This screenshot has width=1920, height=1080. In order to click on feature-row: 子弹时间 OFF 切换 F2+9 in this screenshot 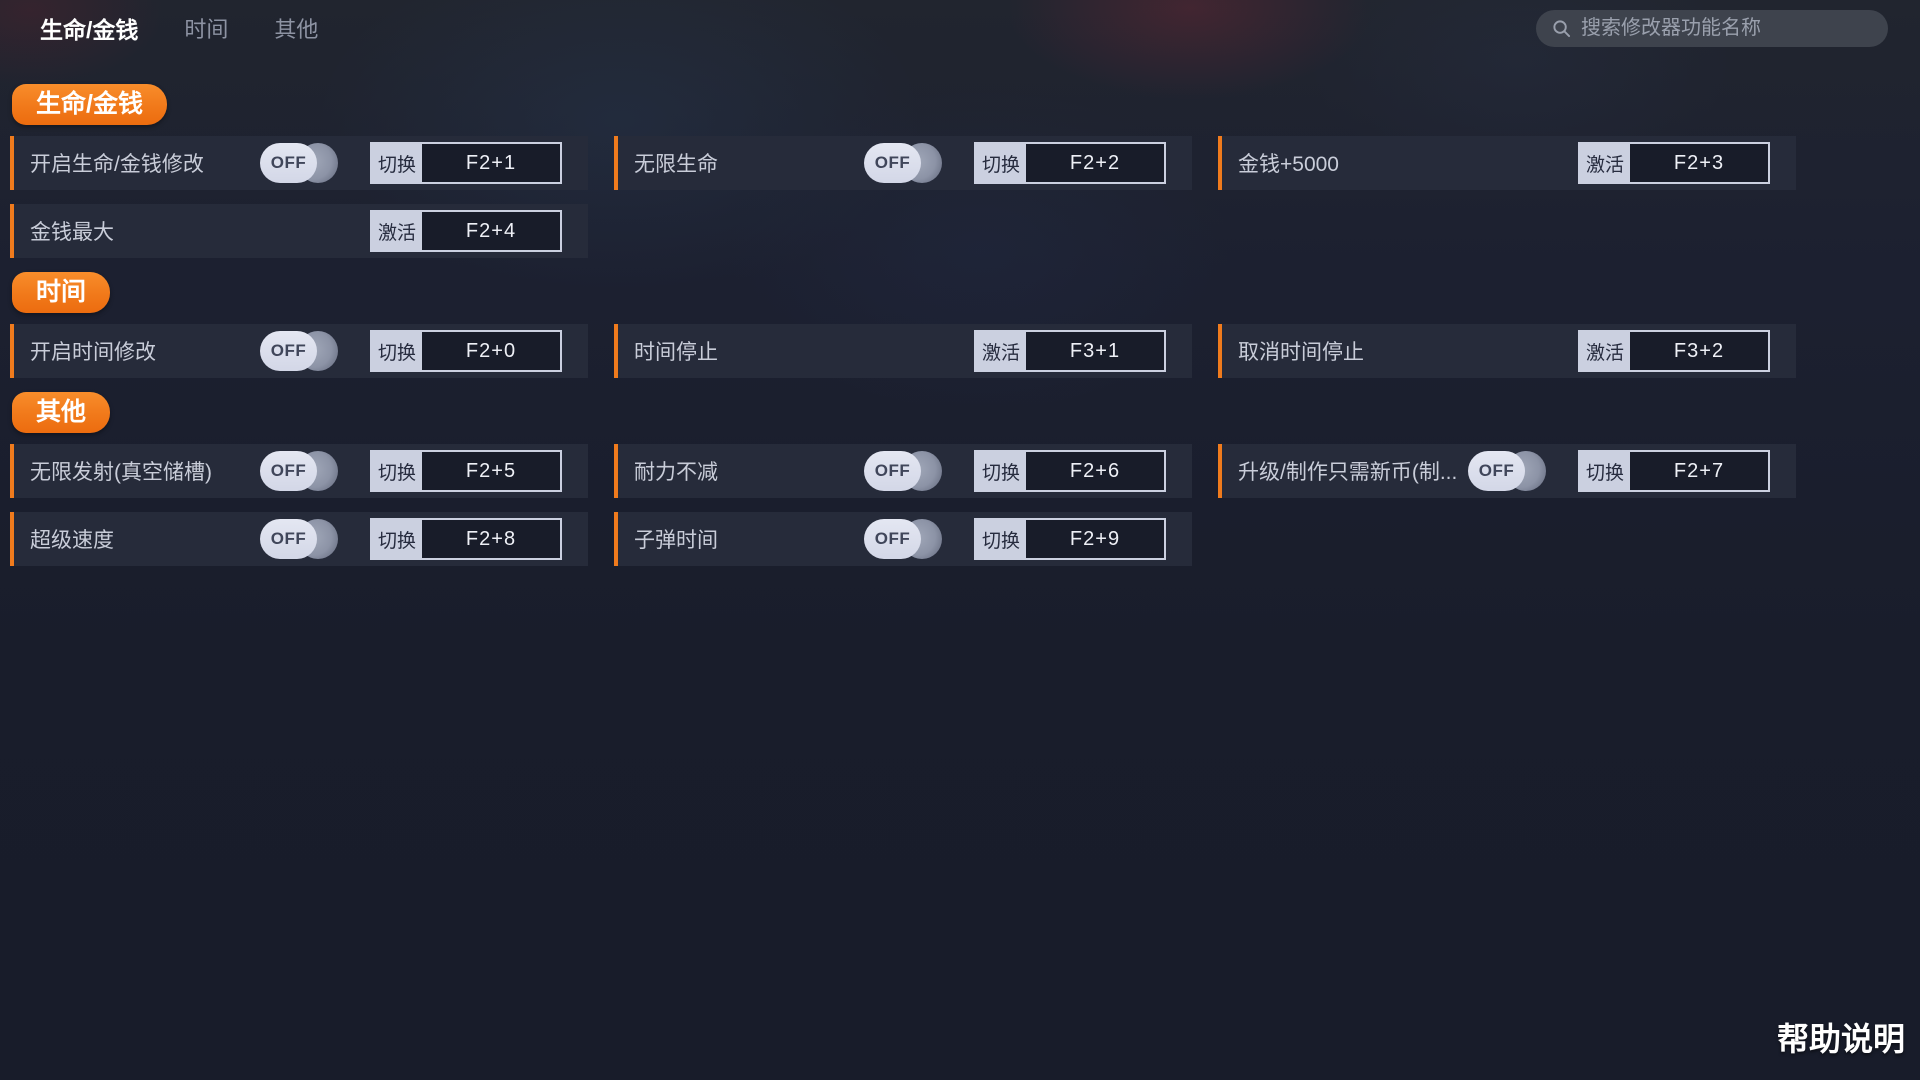, I will do `click(903, 539)`.